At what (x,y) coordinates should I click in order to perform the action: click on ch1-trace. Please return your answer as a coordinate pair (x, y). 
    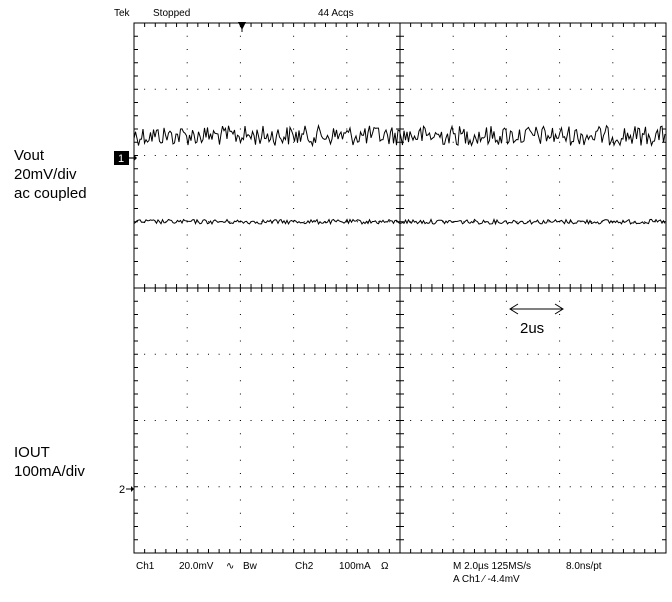
    Looking at the image, I should click on (399, 135).